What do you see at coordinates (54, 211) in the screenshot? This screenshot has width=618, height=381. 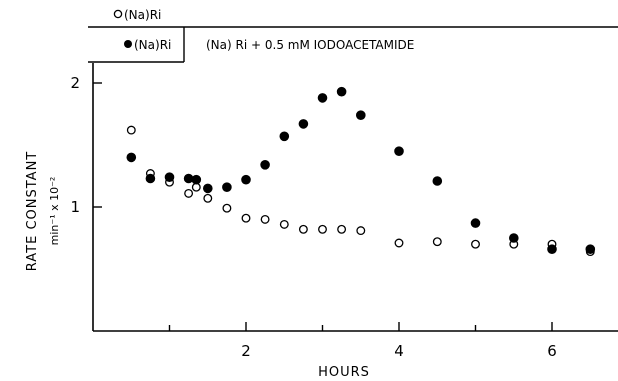 I see `y-axis-units: min⁻¹ x 10⁻²` at bounding box center [54, 211].